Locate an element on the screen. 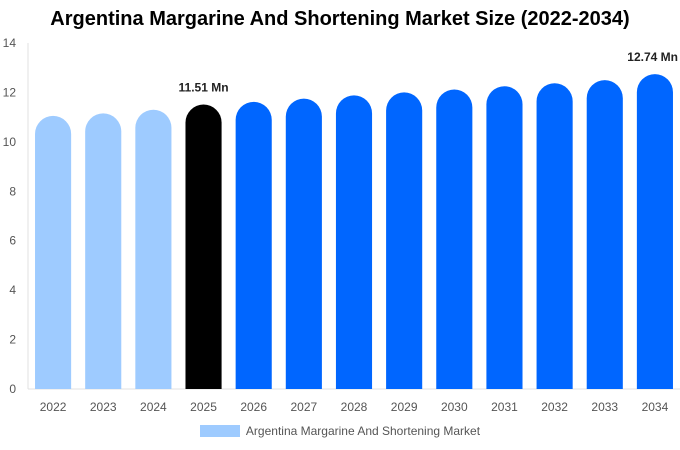 The width and height of the screenshot is (680, 450). x-tick-label: 2027 is located at coordinates (303, 407).